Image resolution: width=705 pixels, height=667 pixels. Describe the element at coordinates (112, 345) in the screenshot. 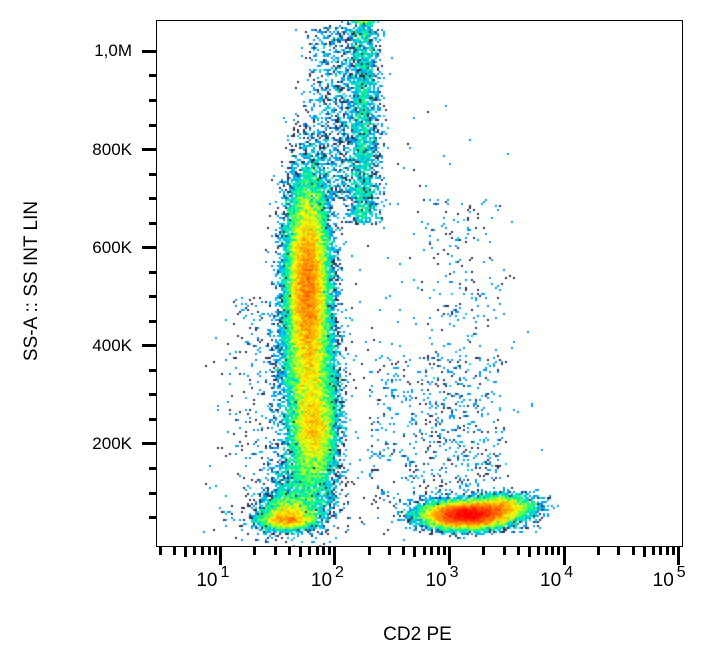

I see `y-tick-label: 400K` at that location.